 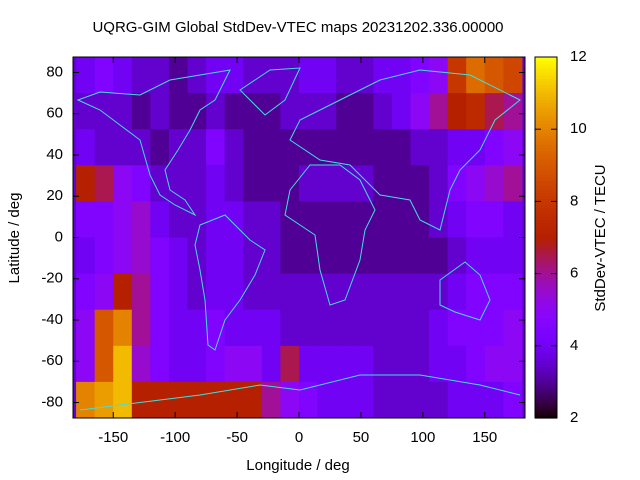 What do you see at coordinates (237, 437) in the screenshot?
I see `x-tick-label: -50` at bounding box center [237, 437].